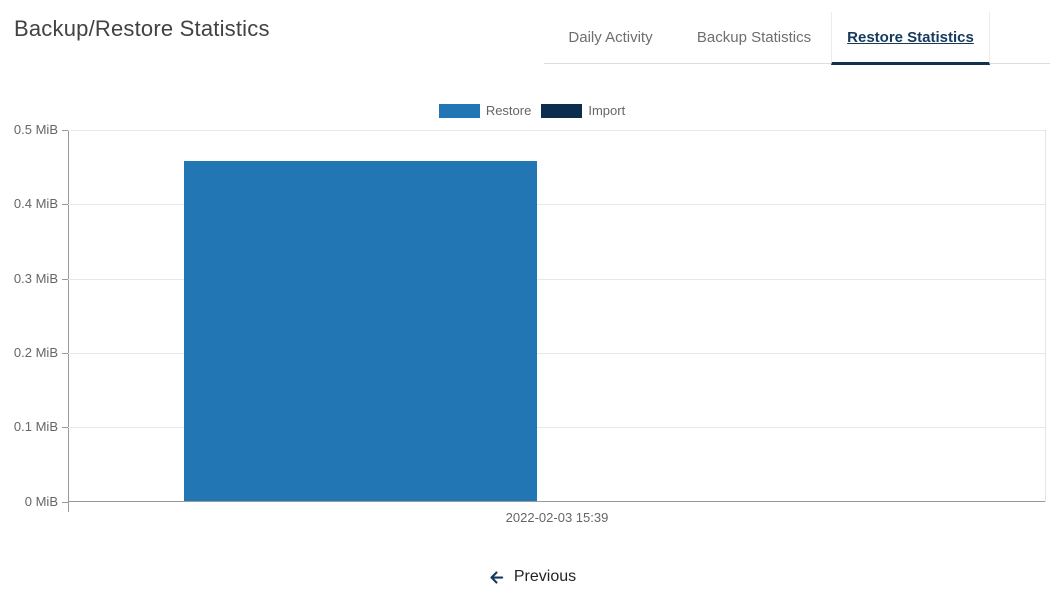  What do you see at coordinates (35, 426) in the screenshot?
I see `y-tick-label: 0.1 MiB` at bounding box center [35, 426].